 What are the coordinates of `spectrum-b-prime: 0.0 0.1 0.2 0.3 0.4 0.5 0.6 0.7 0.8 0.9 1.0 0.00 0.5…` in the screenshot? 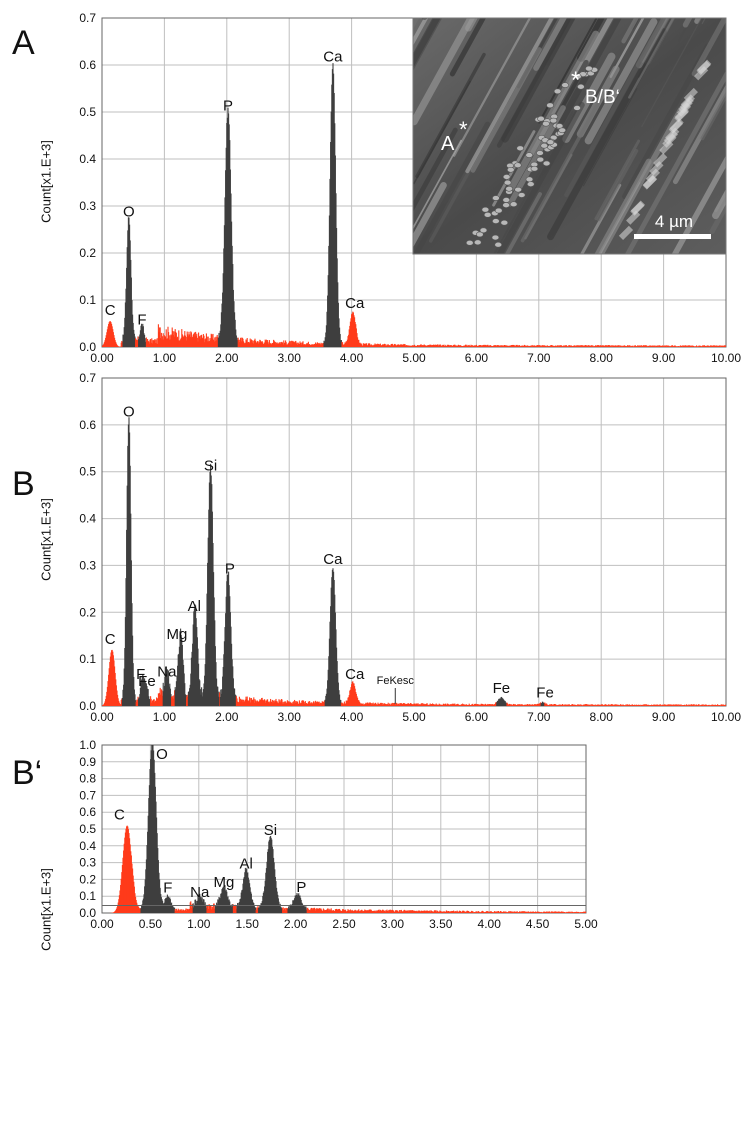 It's located at (338, 834).